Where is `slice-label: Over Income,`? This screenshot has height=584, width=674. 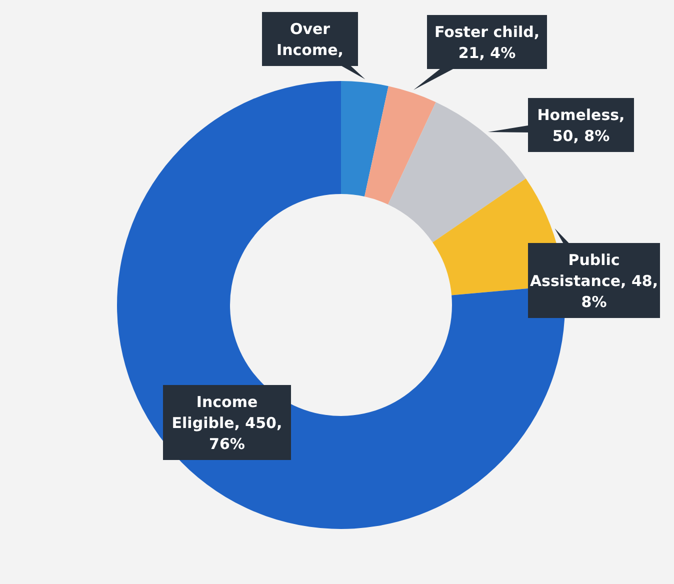 slice-label: Over Income, is located at coordinates (310, 39).